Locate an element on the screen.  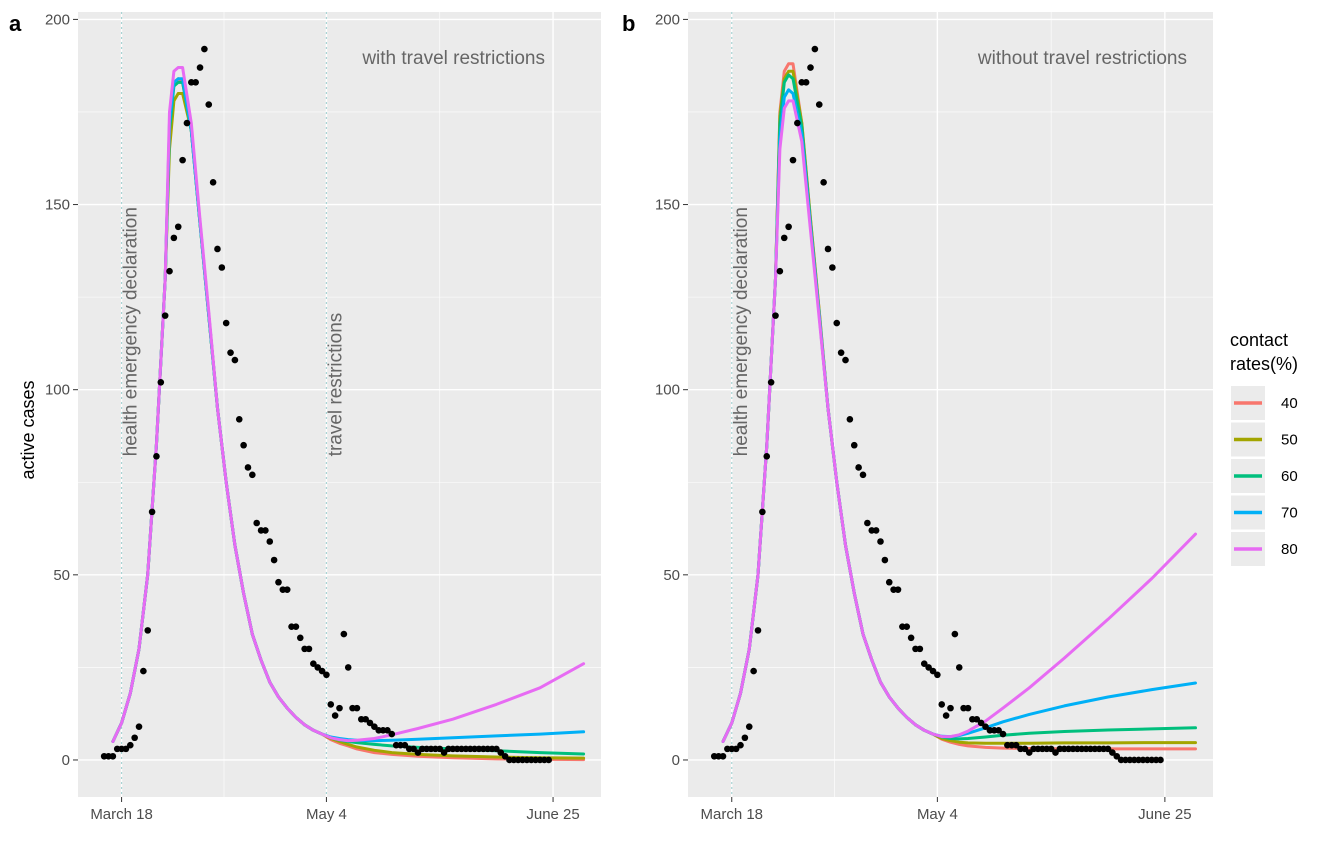
event-label: health emergency declaration is located at coordinates (131, 331).